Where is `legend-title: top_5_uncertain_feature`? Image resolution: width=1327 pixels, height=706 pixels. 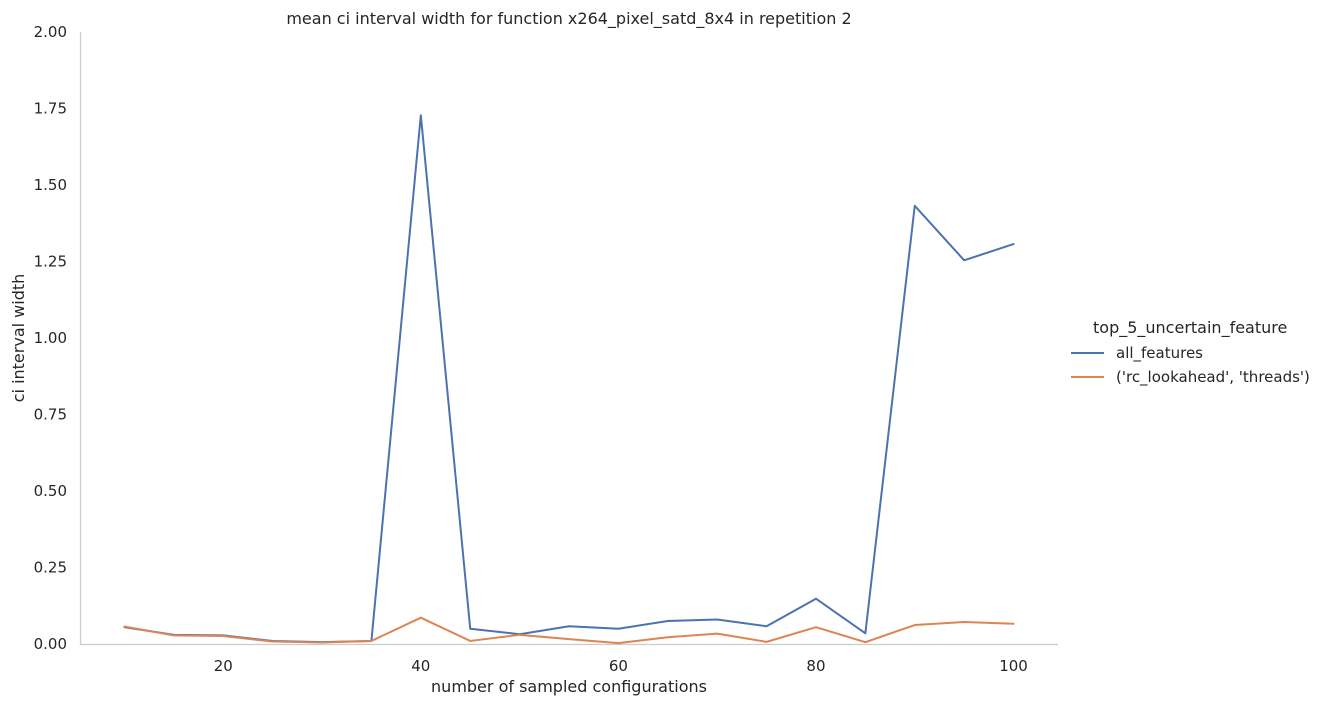 legend-title: top_5_uncertain_feature is located at coordinates (1190, 328).